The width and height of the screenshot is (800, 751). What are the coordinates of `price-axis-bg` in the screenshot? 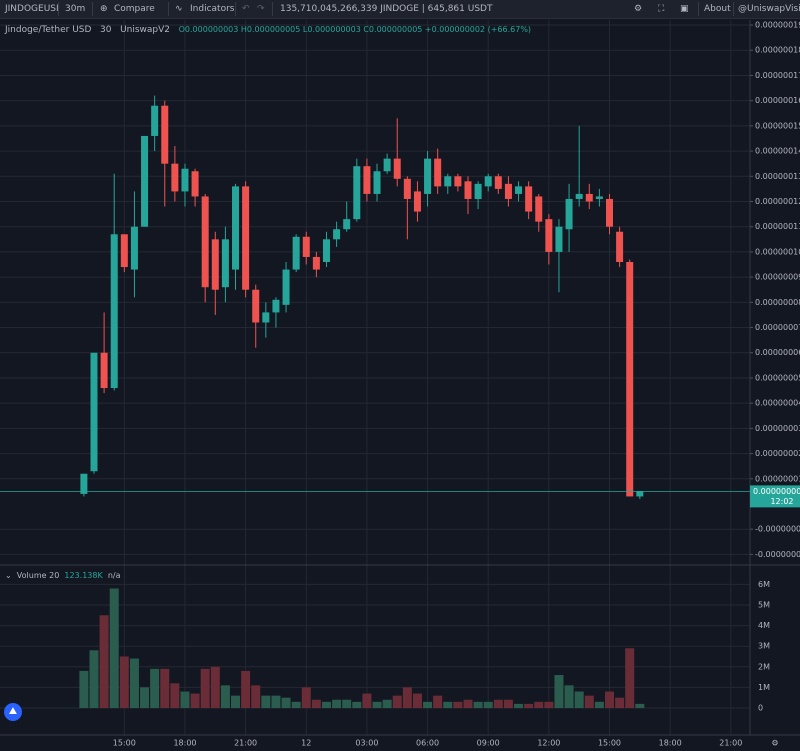 It's located at (775, 377).